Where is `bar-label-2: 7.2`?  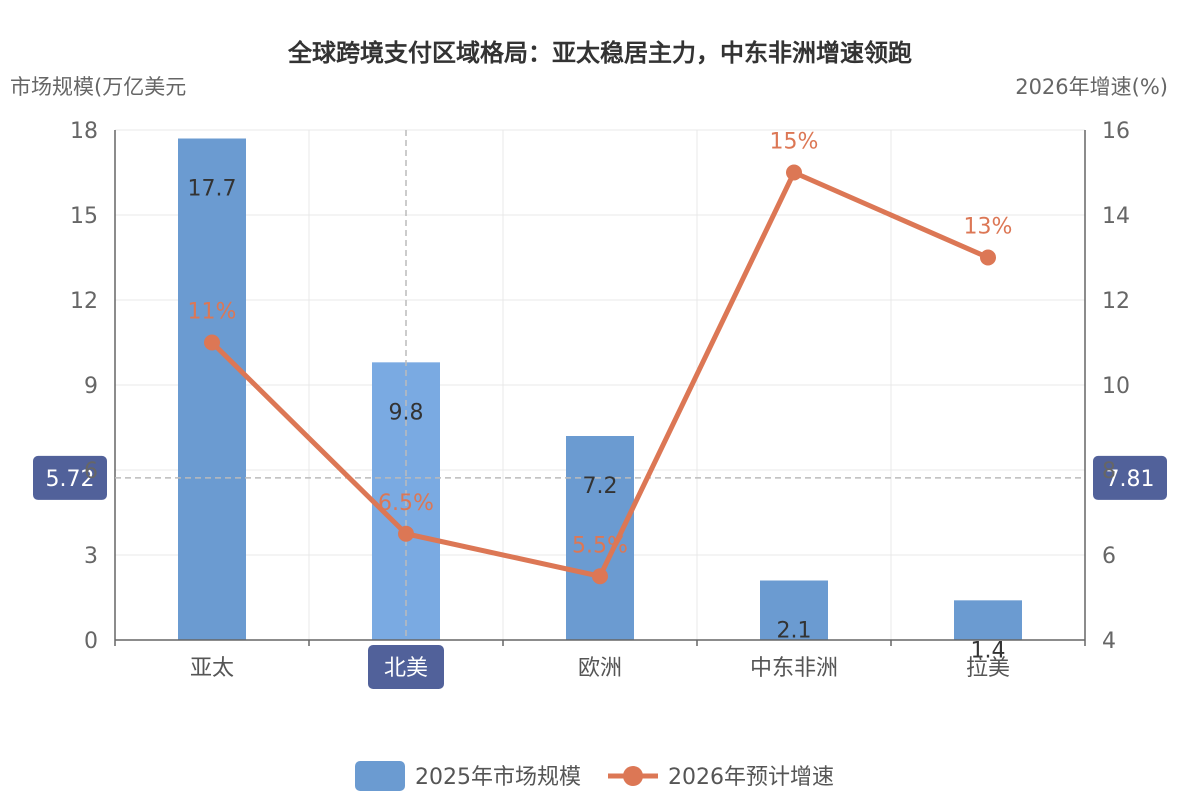 bar-label-2: 7.2 is located at coordinates (600, 486).